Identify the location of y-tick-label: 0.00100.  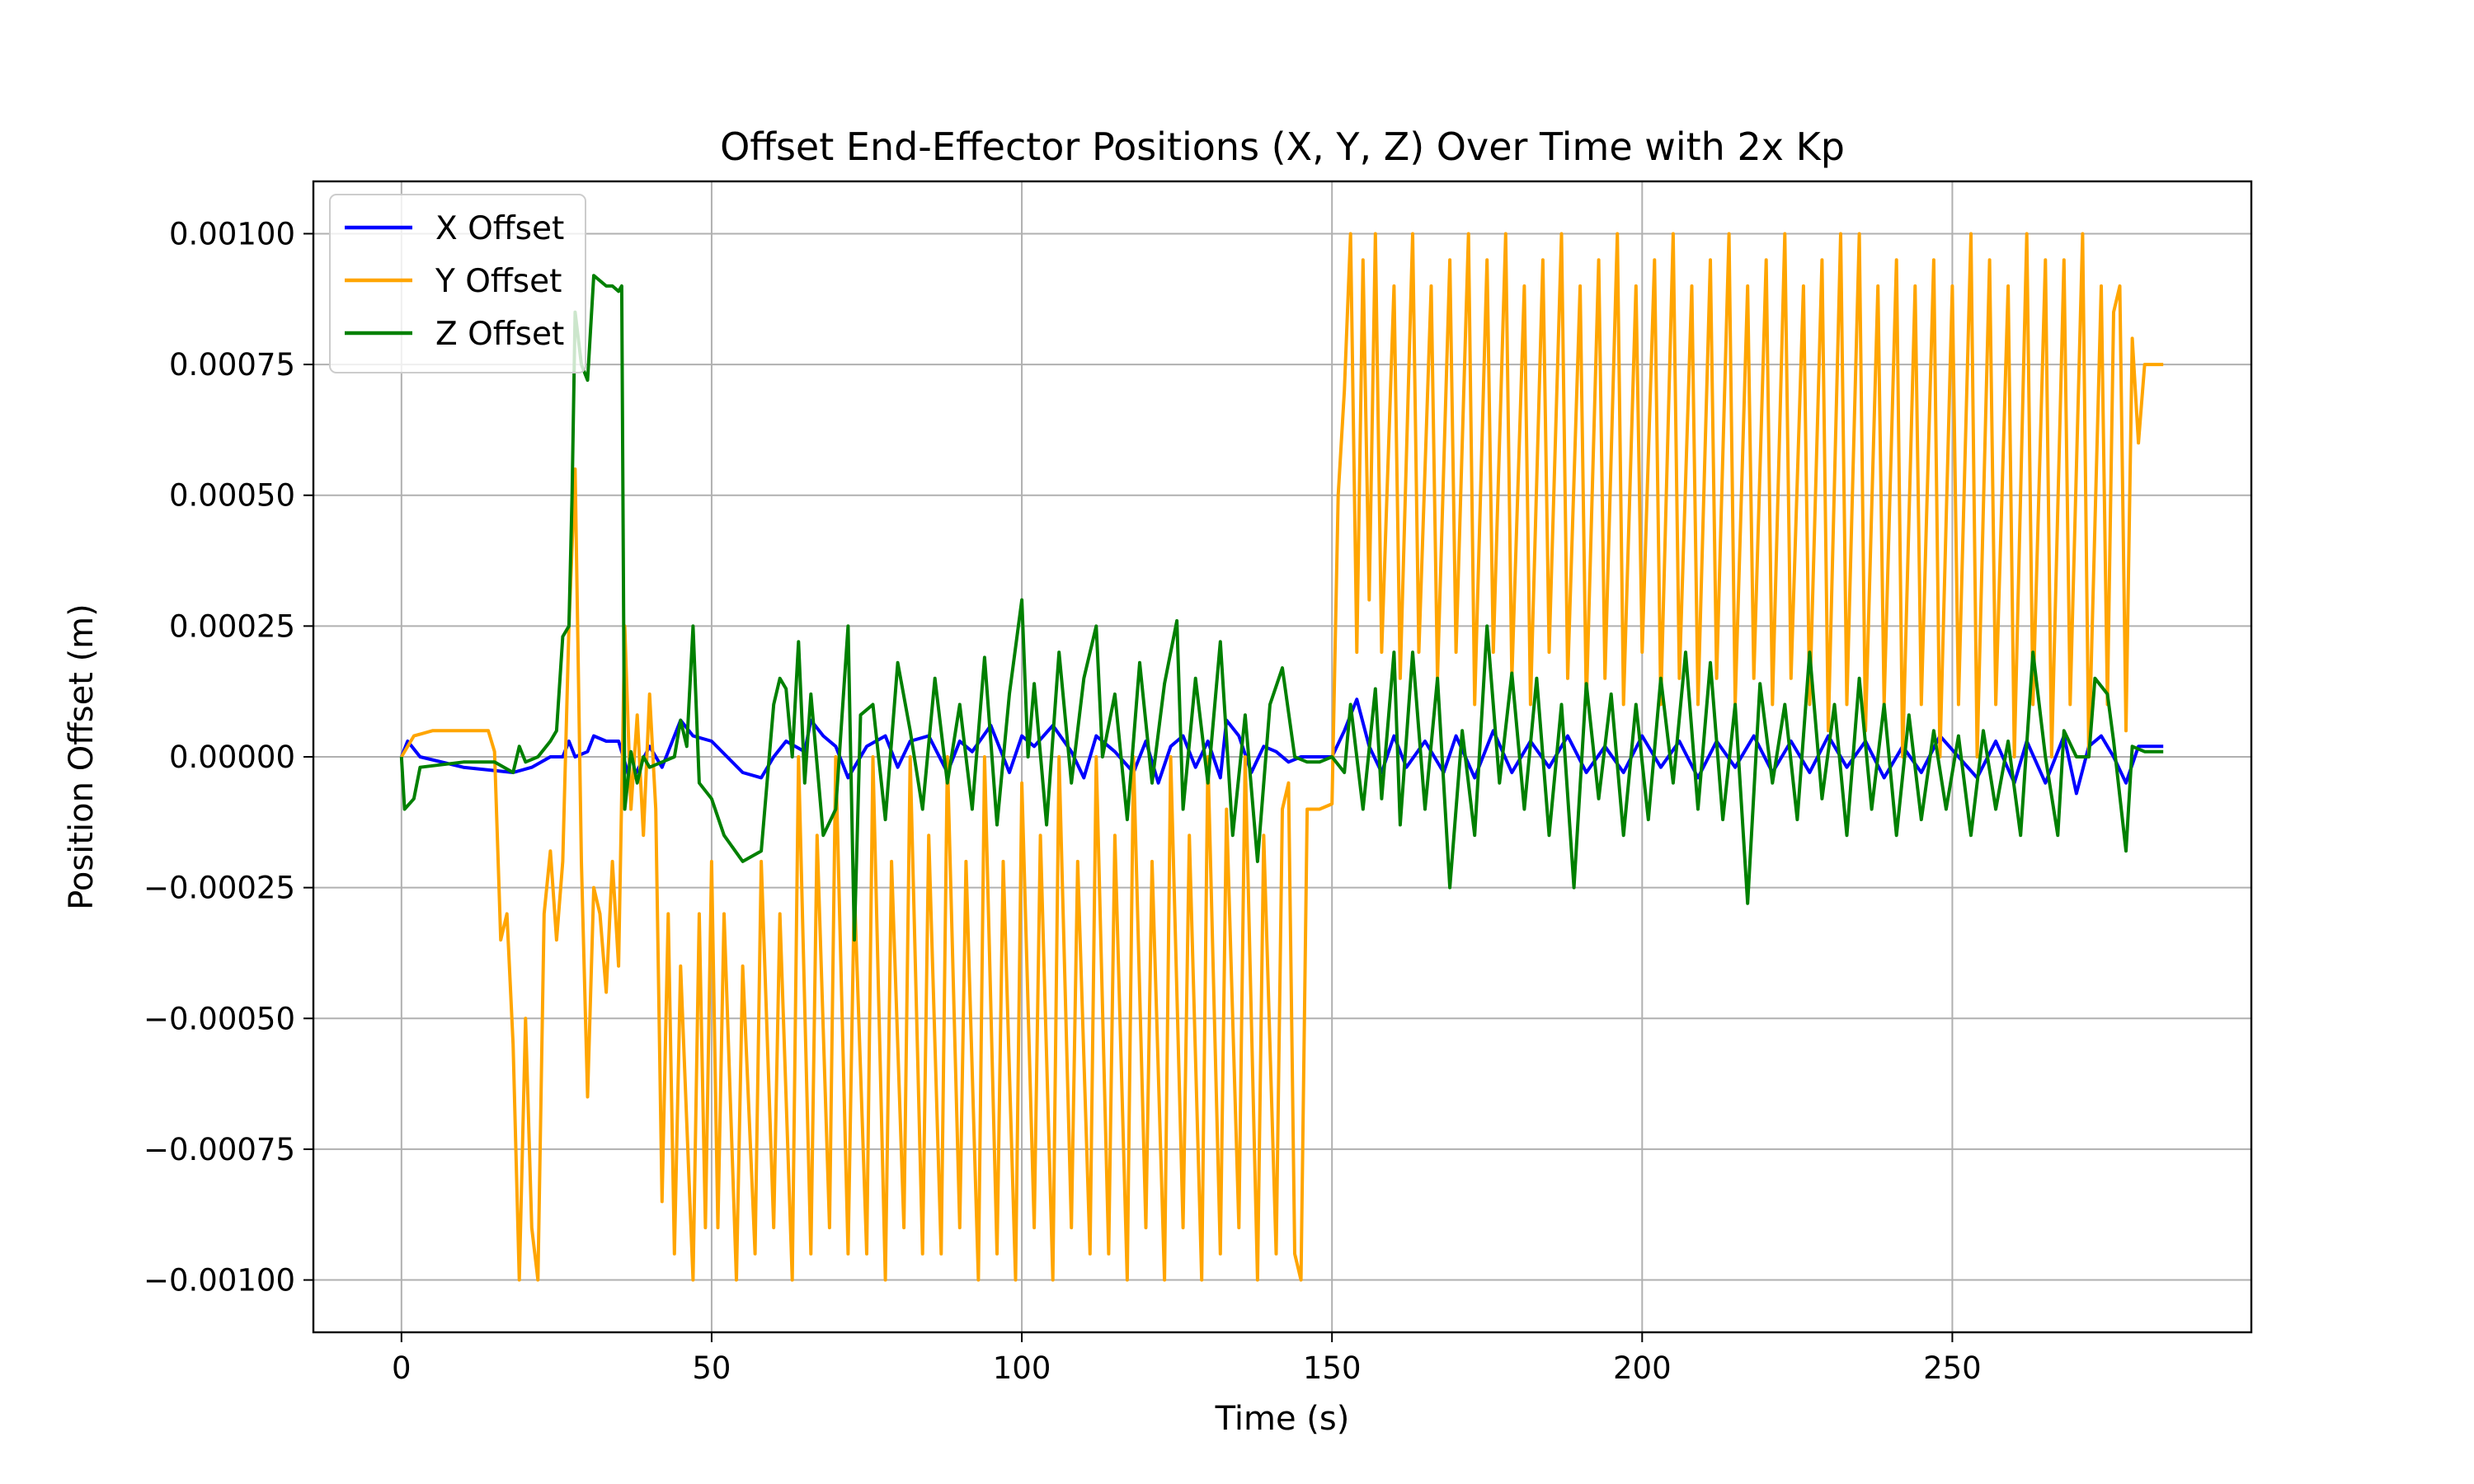
(232, 233).